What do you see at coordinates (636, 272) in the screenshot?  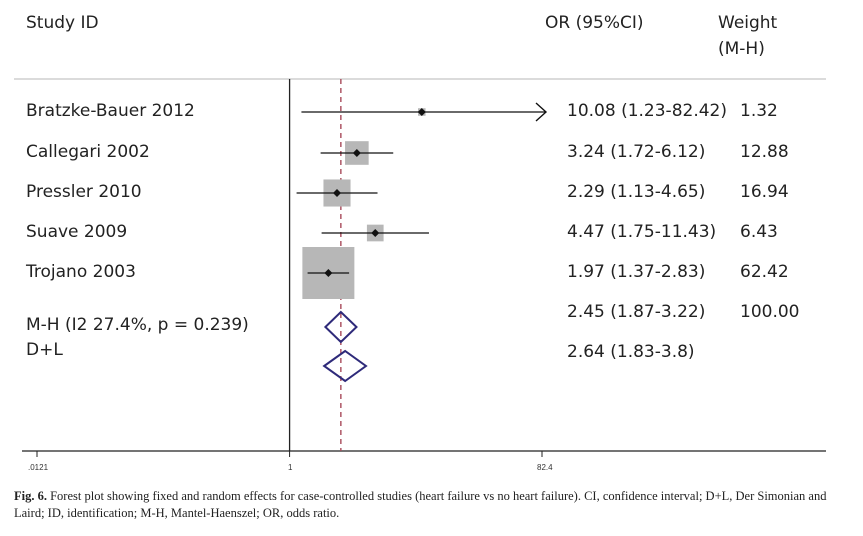 I see `or-ci-trojano-2003: 1.97 (1.37-2.83)` at bounding box center [636, 272].